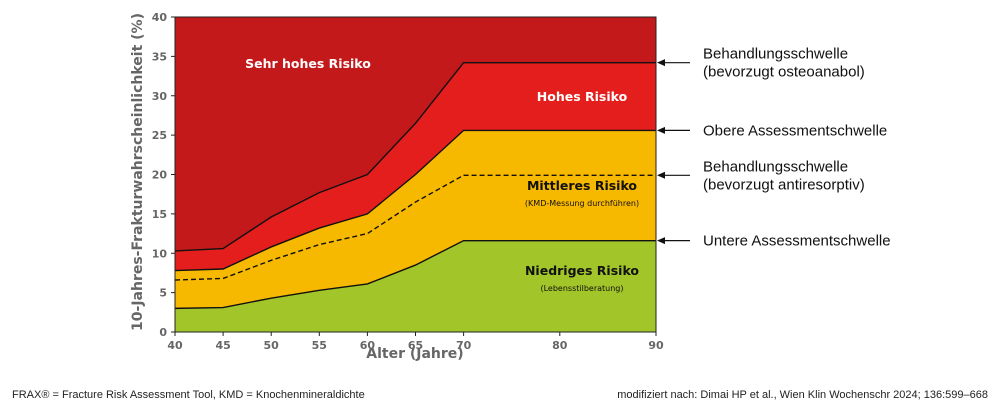 This screenshot has width=1000, height=414. Describe the element at coordinates (175, 345) in the screenshot. I see `x-tick-label: 40` at that location.